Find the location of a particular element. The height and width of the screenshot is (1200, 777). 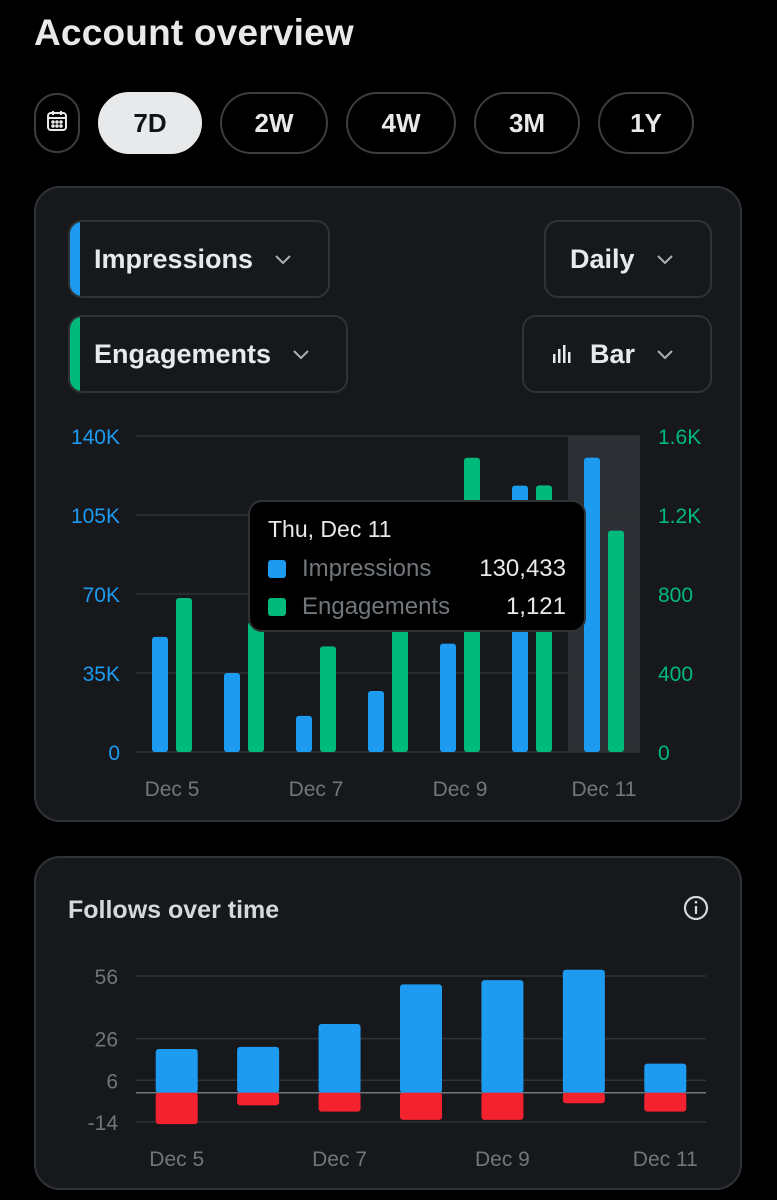

metric2-color-stripe is located at coordinates (75, 354).